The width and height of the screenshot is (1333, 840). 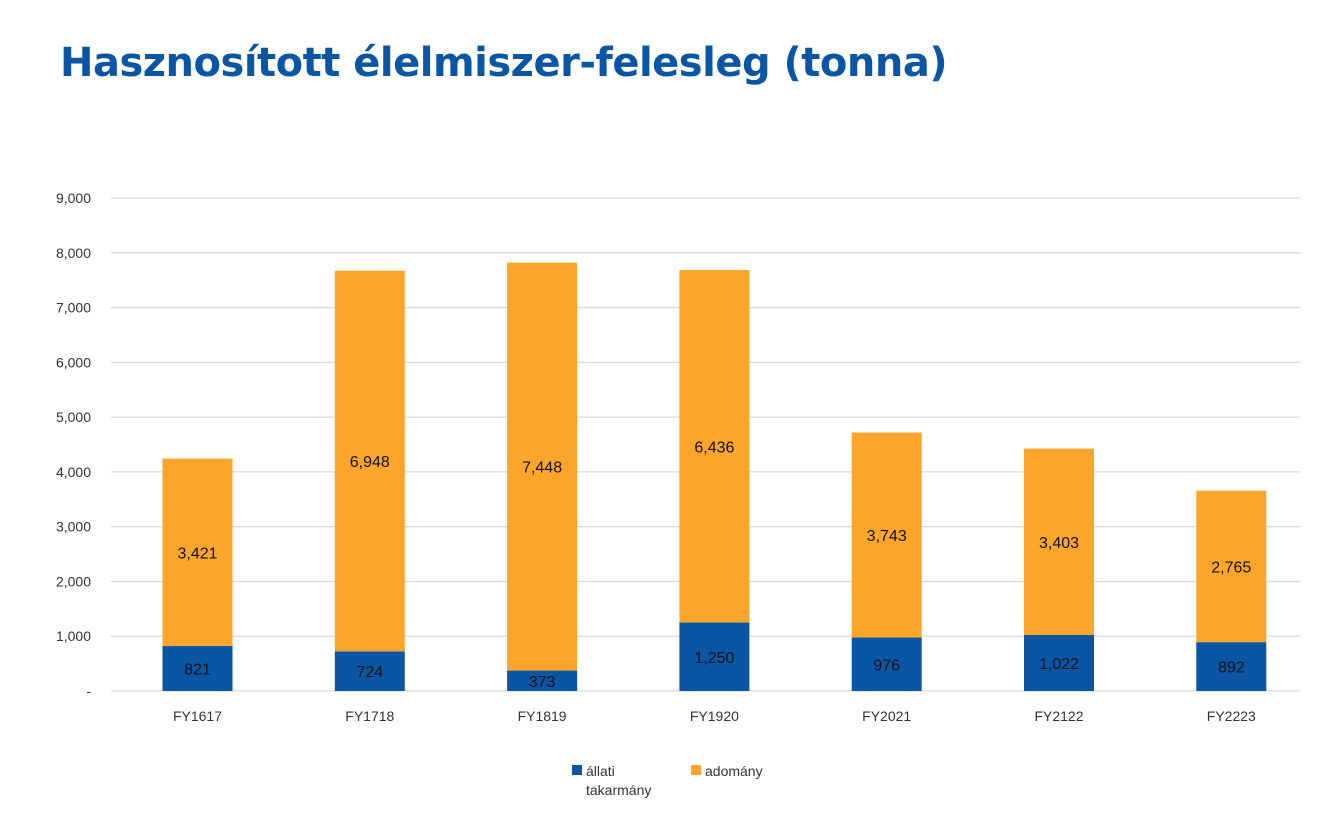 I want to click on x-tick-label: FY1718, so click(x=369, y=716).